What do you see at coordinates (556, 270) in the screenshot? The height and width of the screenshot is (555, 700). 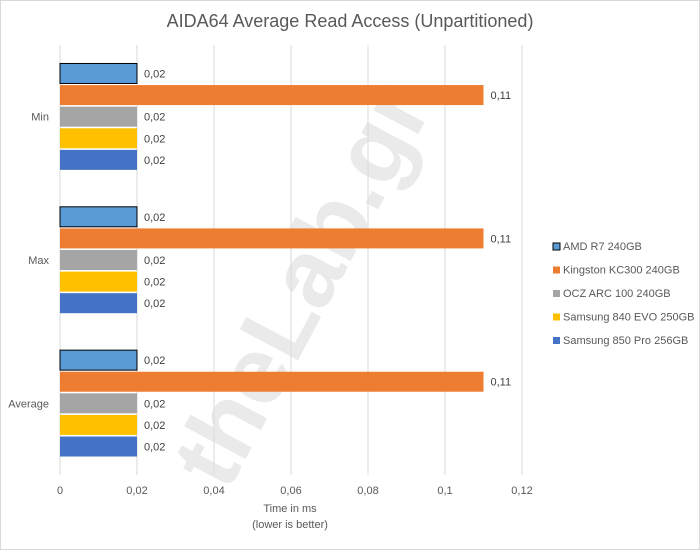 I see `legend-swatch-kingston-kc300-240gb` at bounding box center [556, 270].